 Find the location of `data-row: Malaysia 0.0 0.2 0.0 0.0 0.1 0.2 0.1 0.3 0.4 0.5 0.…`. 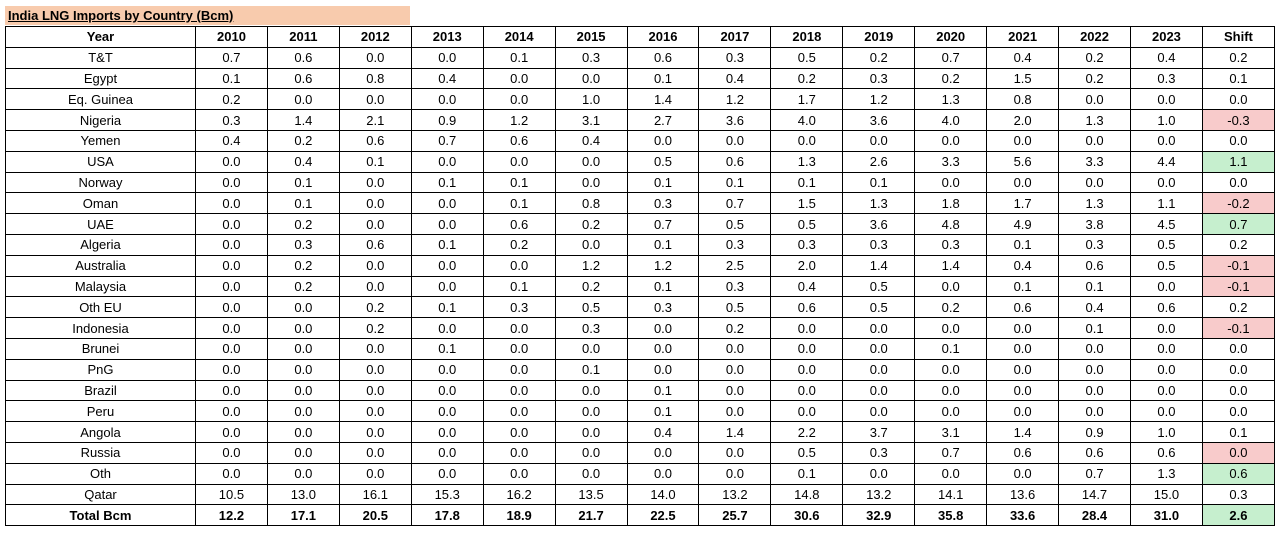

data-row: Malaysia 0.0 0.2 0.0 0.0 0.1 0.2 0.1 0.3 0.4 0.5 0.… is located at coordinates (640, 286).